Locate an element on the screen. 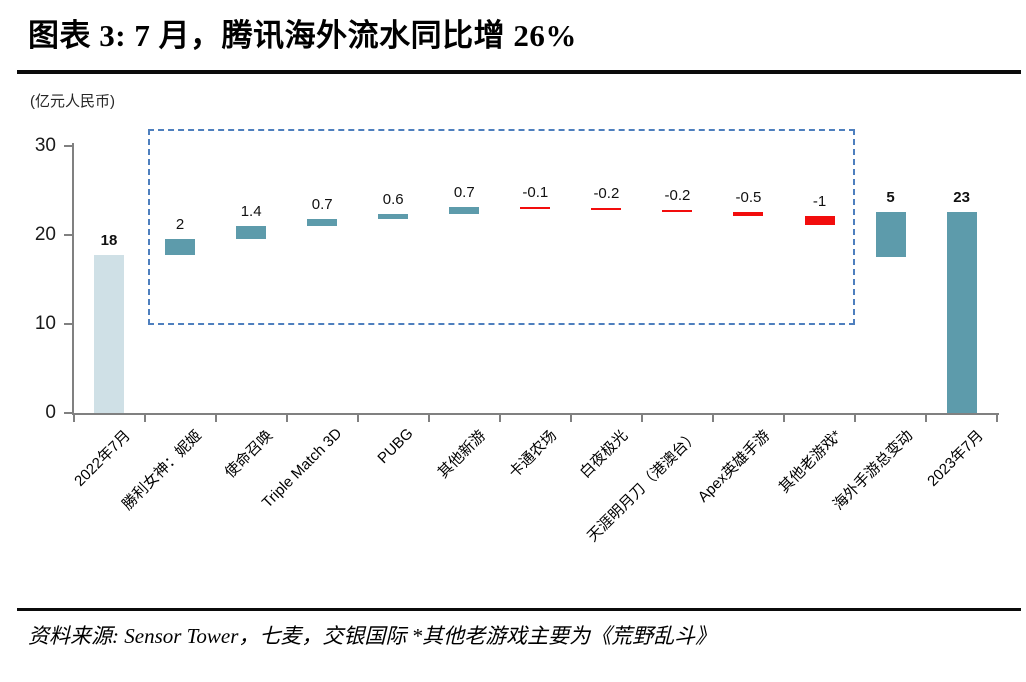 The width and height of the screenshot is (1026, 682). bar-value-label: 2 is located at coordinates (180, 224).